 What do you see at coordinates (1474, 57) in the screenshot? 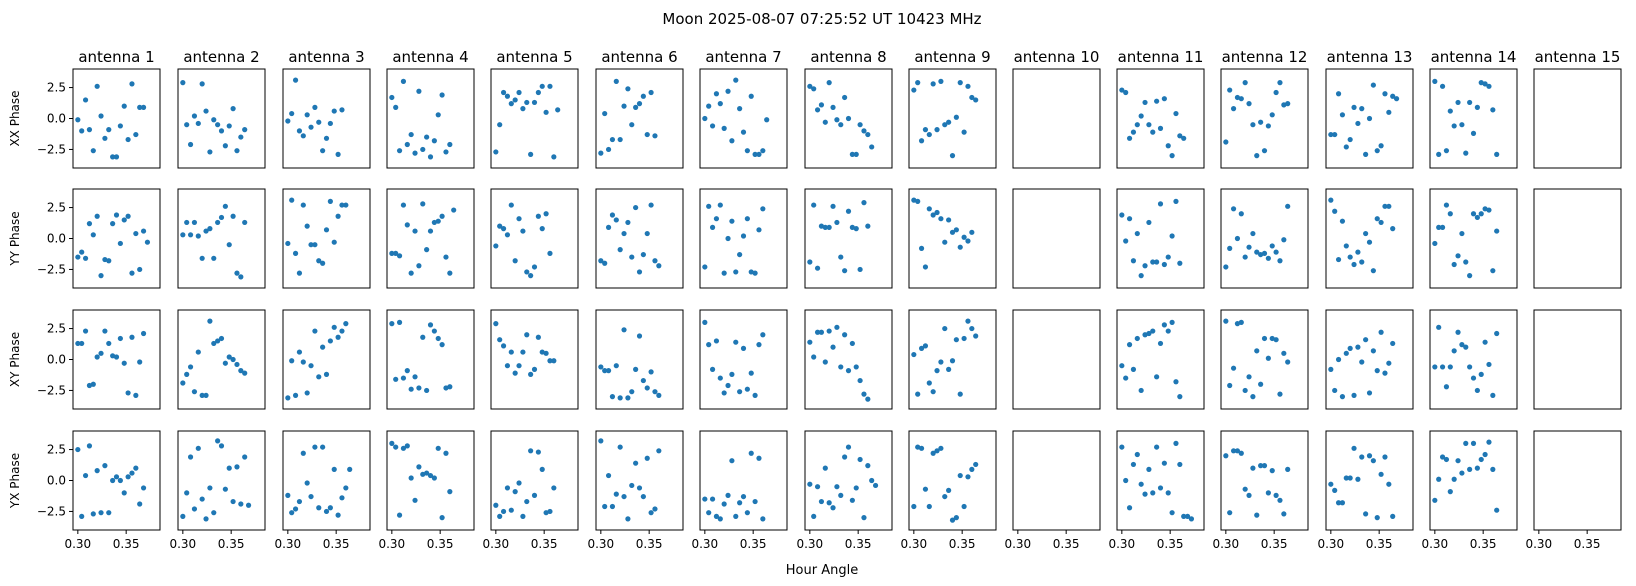
I see `panel-title-antenna-14: antenna 14` at bounding box center [1474, 57].